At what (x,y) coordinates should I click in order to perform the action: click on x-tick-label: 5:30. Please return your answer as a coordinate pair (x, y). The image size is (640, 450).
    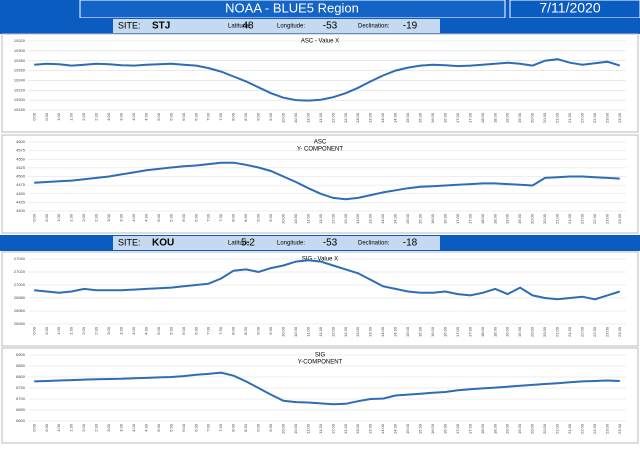
    Looking at the image, I should click on (170, 330).